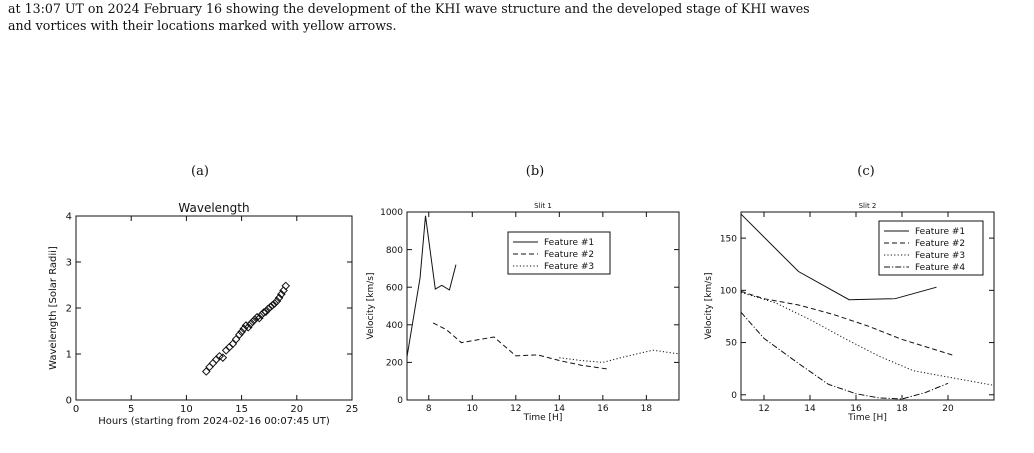 The height and width of the screenshot is (453, 1034). What do you see at coordinates (543, 206) in the screenshot?
I see `chart-title: Slit 1` at bounding box center [543, 206].